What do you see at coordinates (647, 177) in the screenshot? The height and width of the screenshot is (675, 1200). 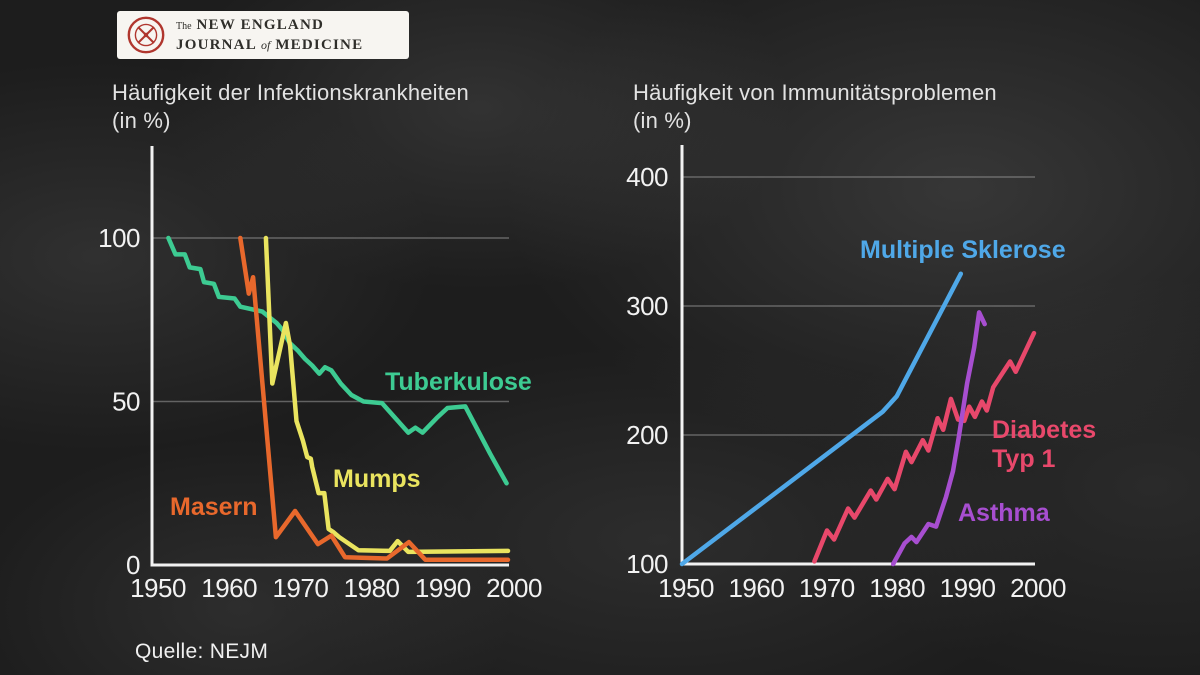 I see `y-tick-label-400: 400` at bounding box center [647, 177].